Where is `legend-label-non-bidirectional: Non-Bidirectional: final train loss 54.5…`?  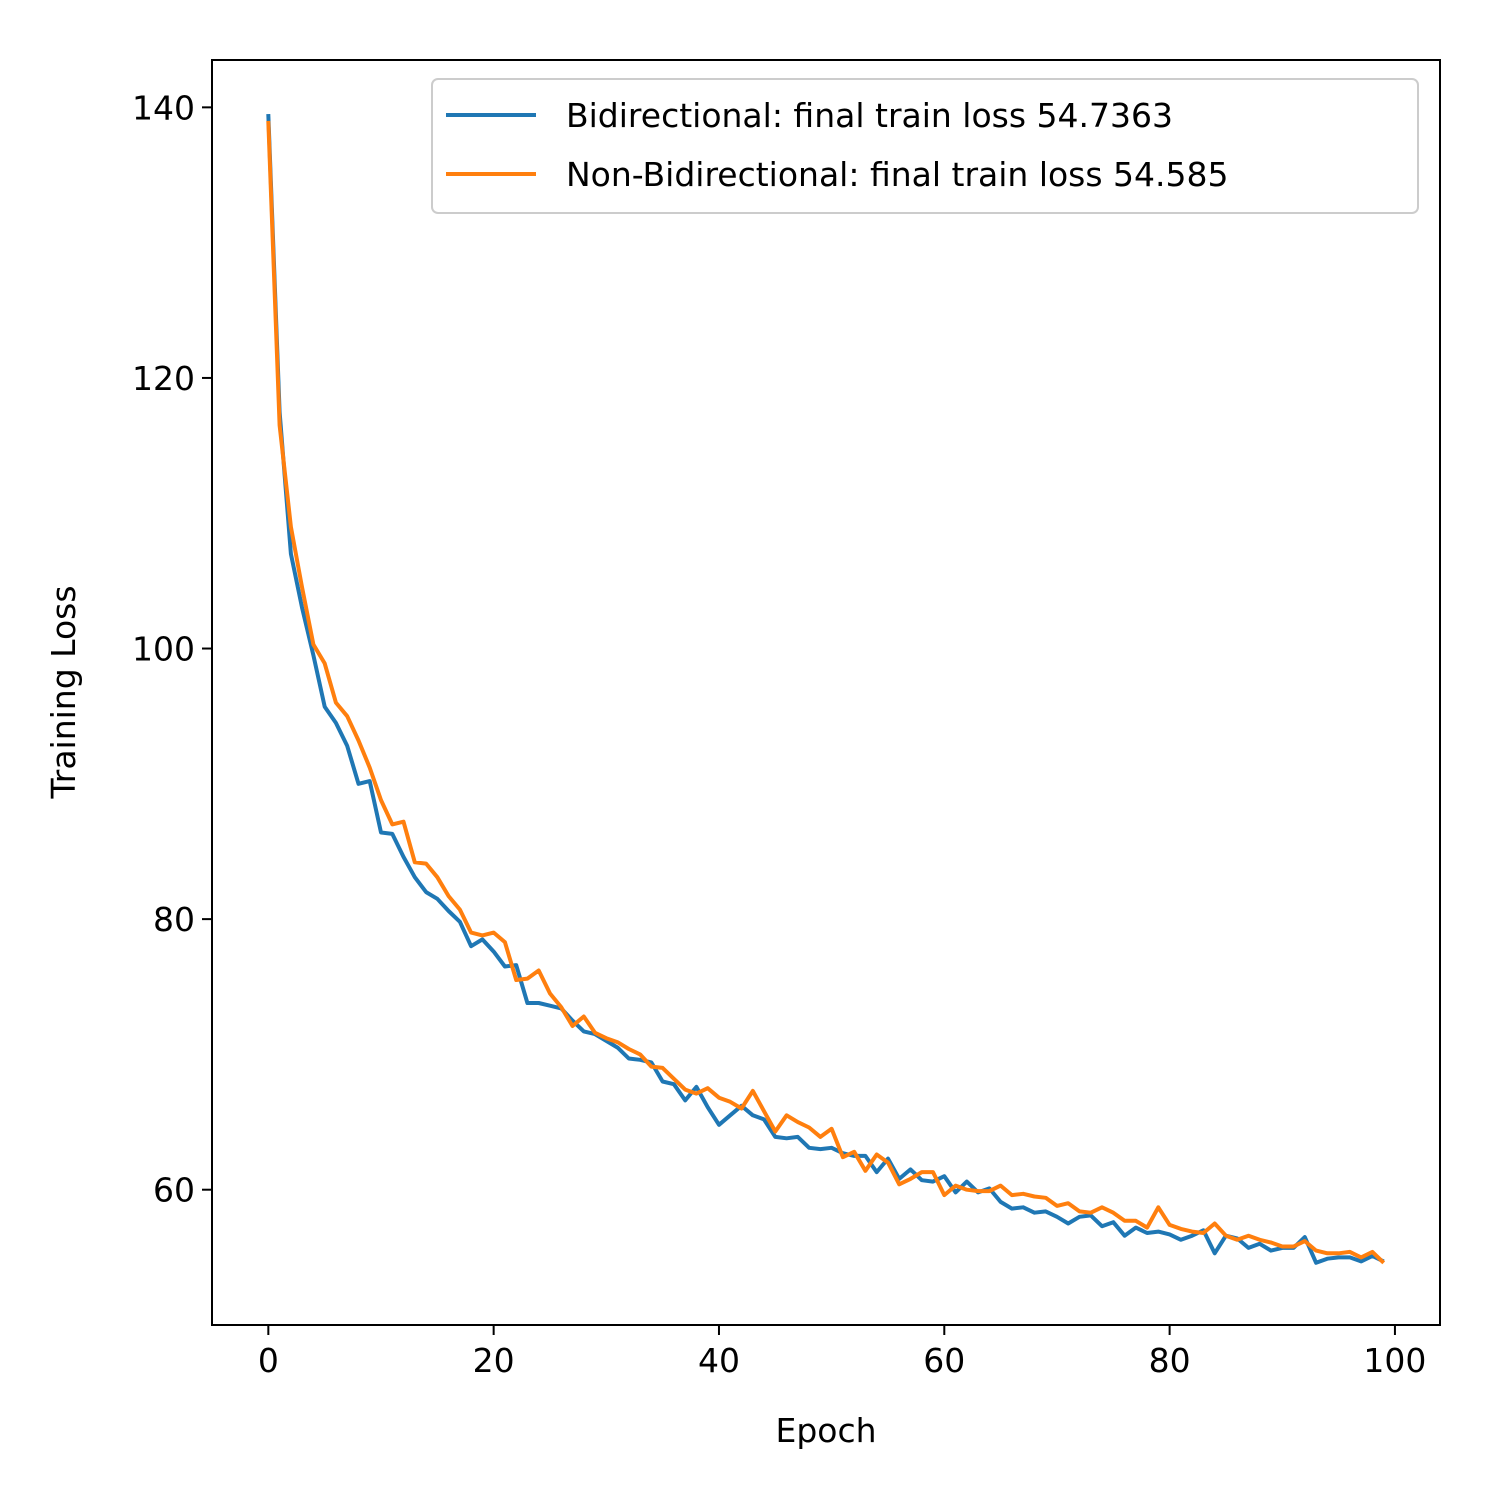 legend-label-non-bidirectional: Non-Bidirectional: final train loss 54.5… is located at coordinates (897, 174).